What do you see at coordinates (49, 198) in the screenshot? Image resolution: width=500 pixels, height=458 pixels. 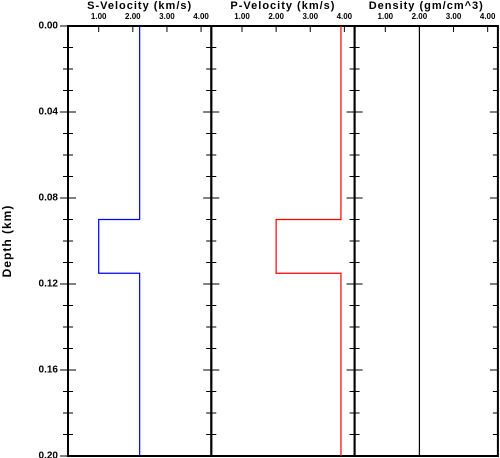 I see `y-tick-label: 0.08` at bounding box center [49, 198].